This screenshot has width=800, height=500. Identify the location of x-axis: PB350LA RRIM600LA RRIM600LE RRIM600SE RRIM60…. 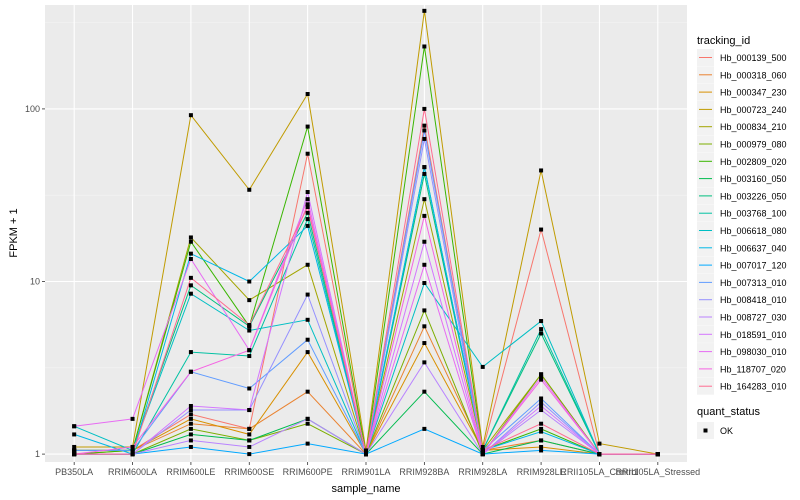
(377, 469).